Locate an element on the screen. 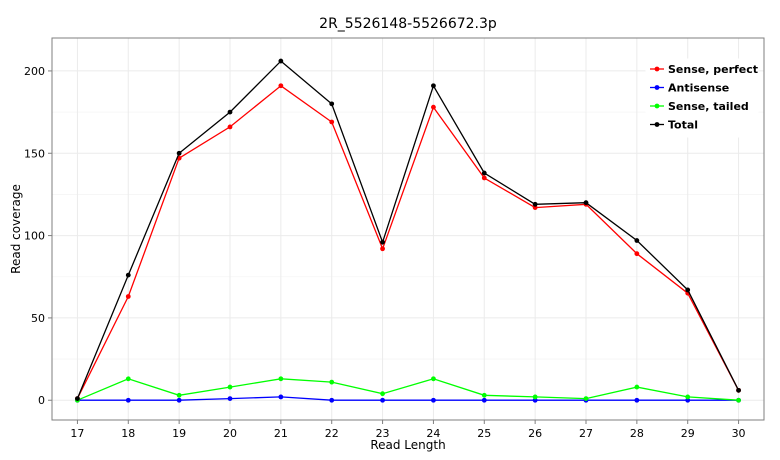 The height and width of the screenshot is (460, 780). x-tick-label: 19 is located at coordinates (179, 433).